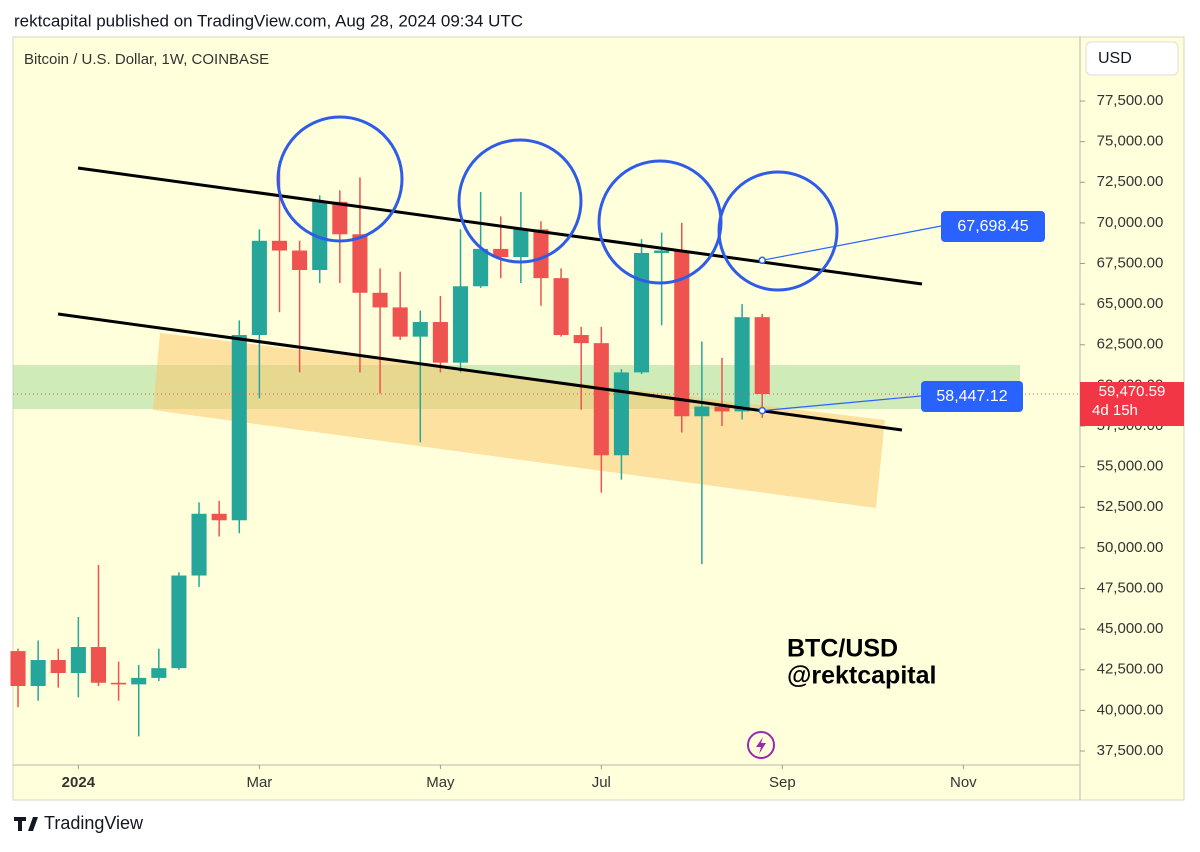  What do you see at coordinates (861, 676) in the screenshot?
I see `watermark: @rektcapital` at bounding box center [861, 676].